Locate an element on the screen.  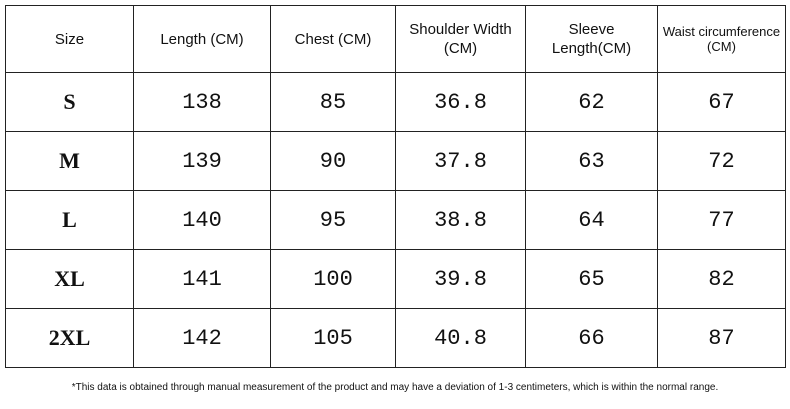
value-cell: 142 is located at coordinates (202, 338).